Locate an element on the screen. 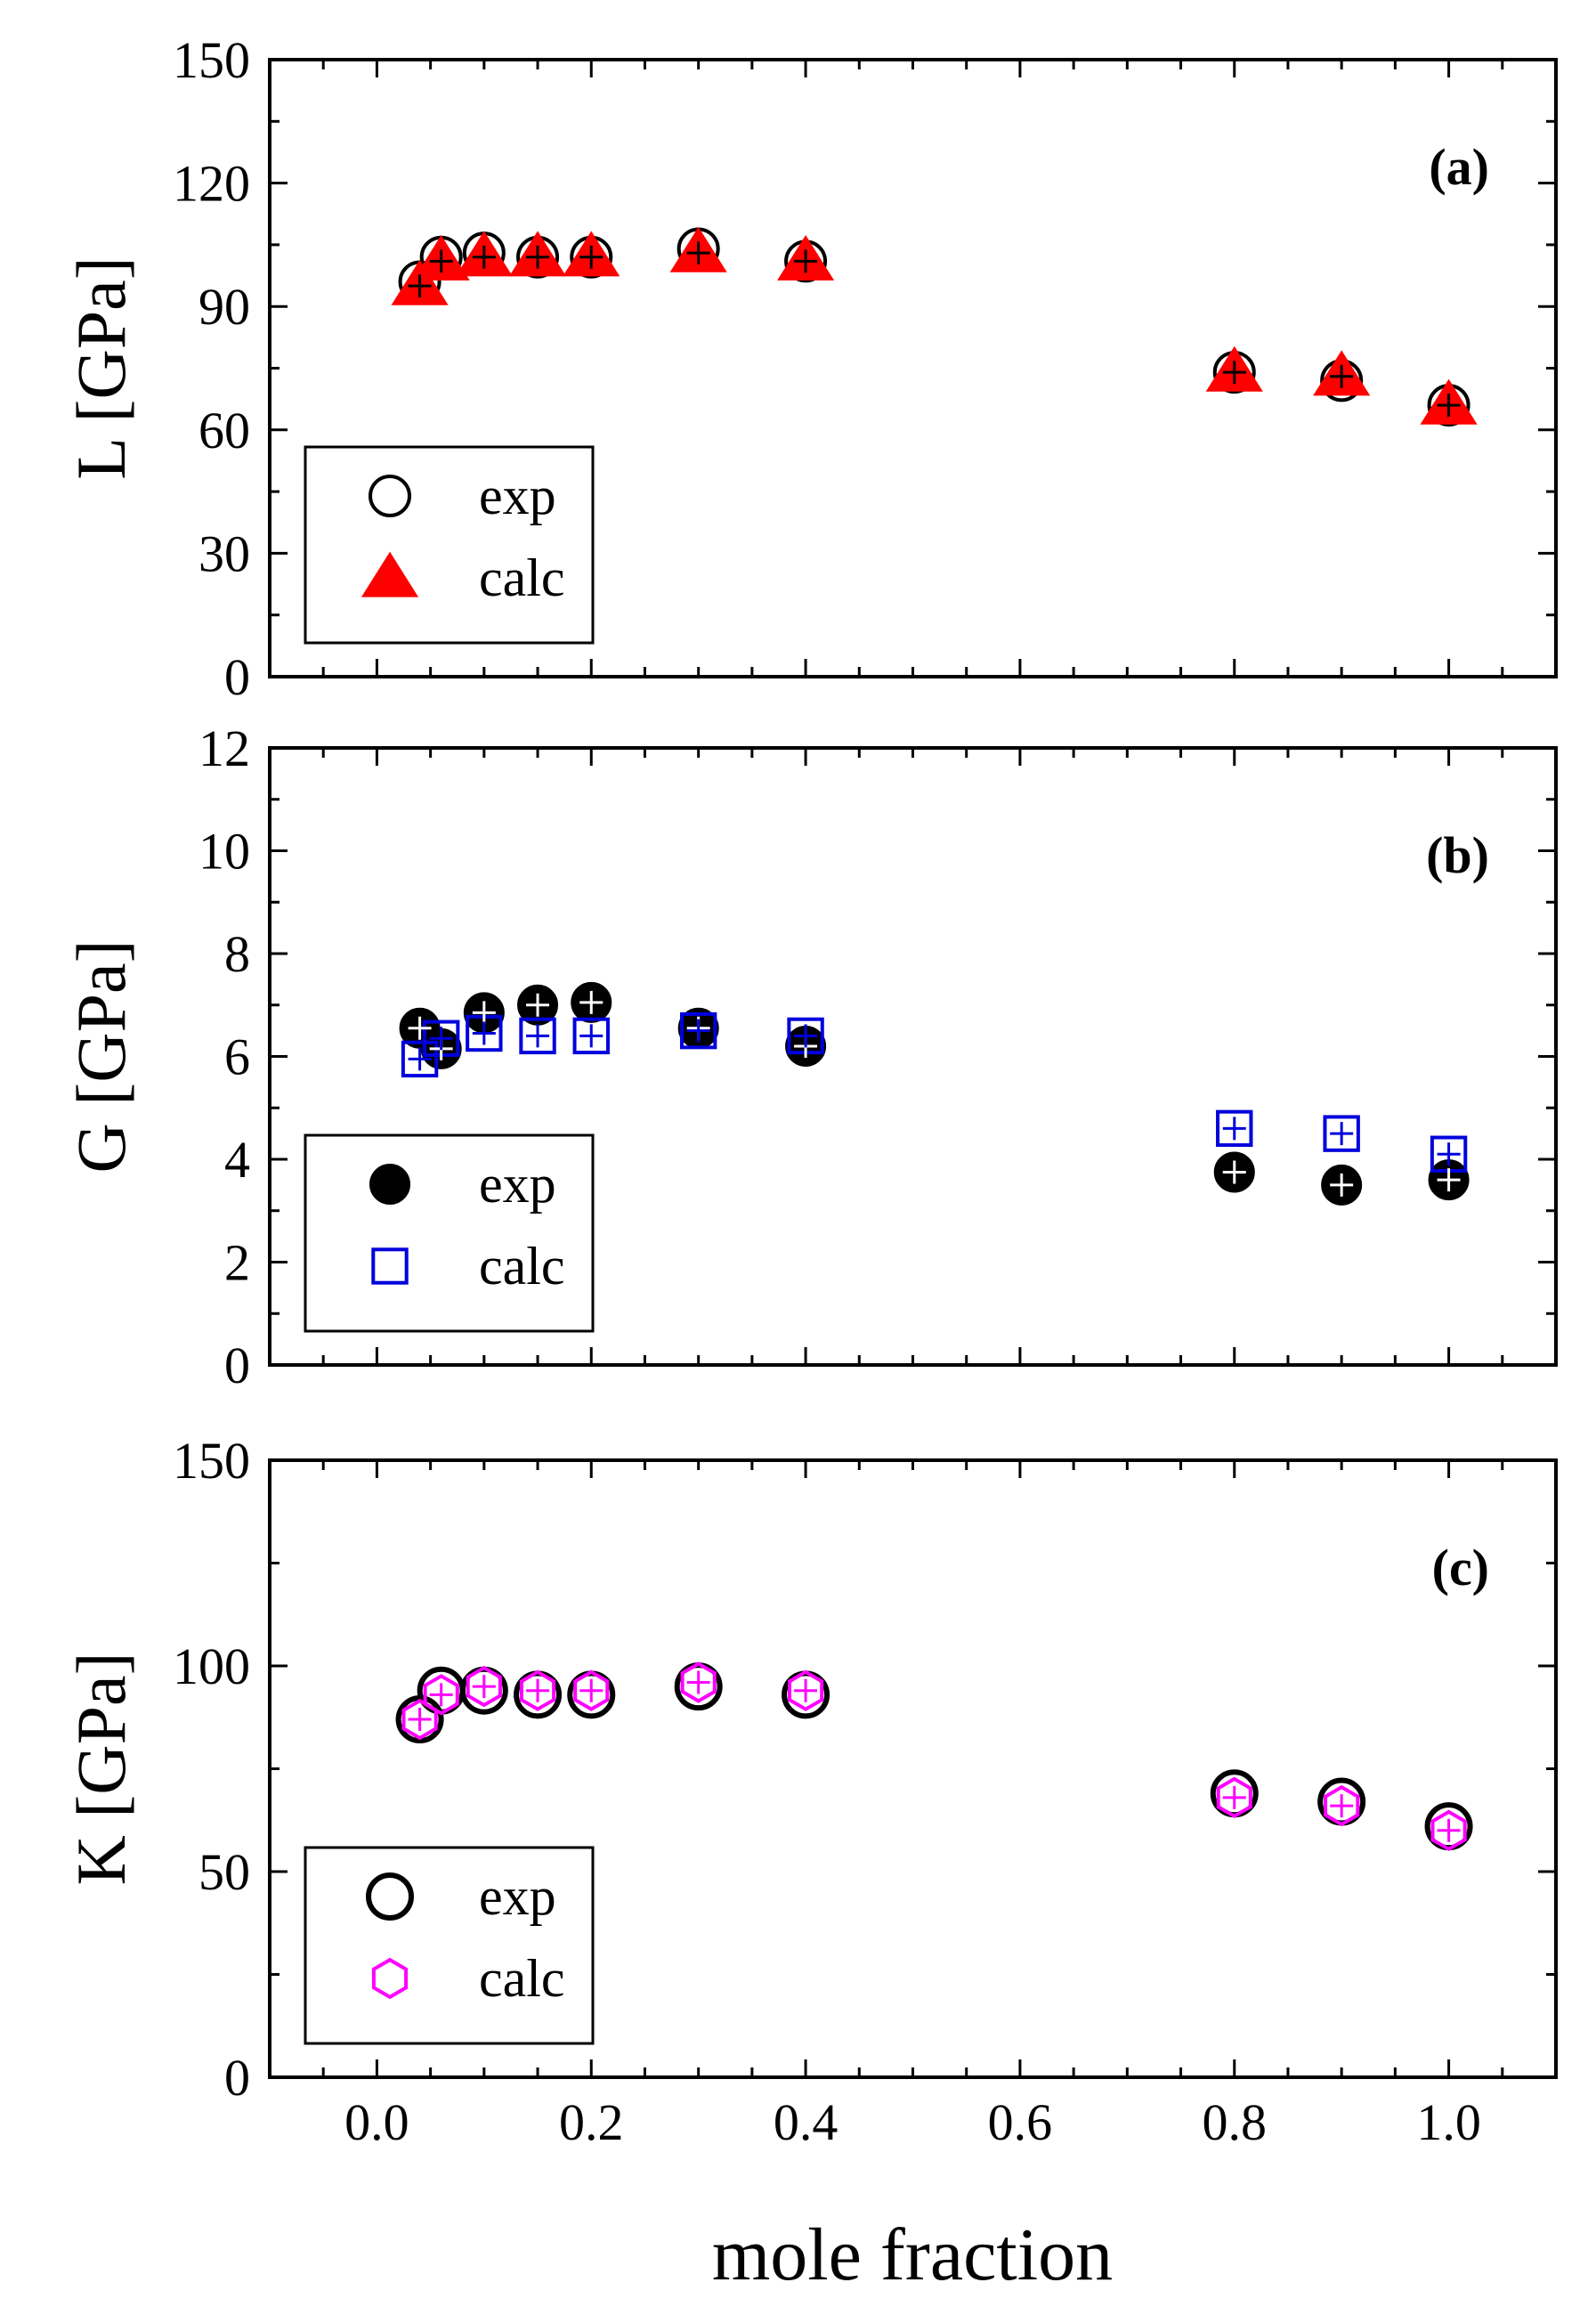 The width and height of the screenshot is (1596, 2315). x-axis-label: mole fraction is located at coordinates (912, 2254).